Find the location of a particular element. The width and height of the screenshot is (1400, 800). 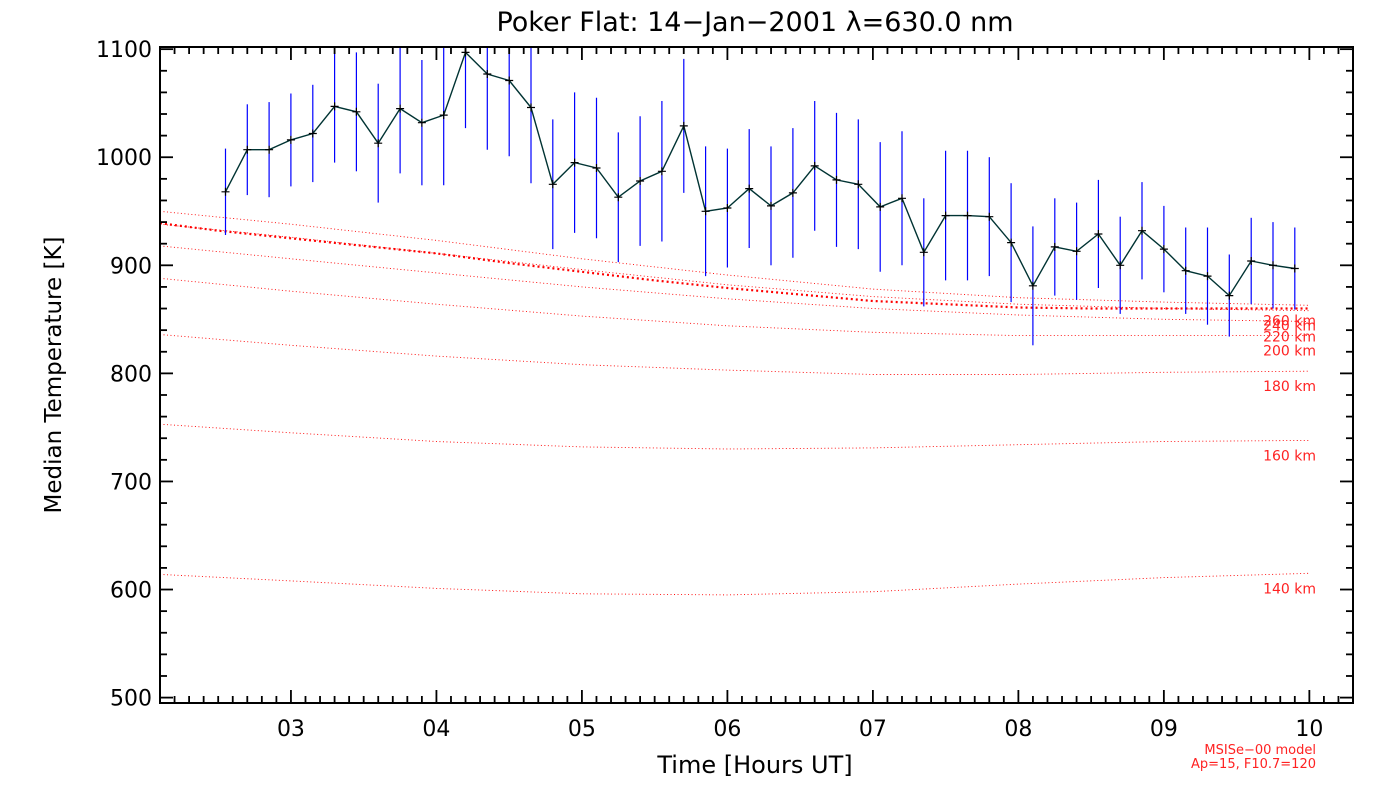

x-axis-label: Time [Hours UT] is located at coordinates (754, 765).